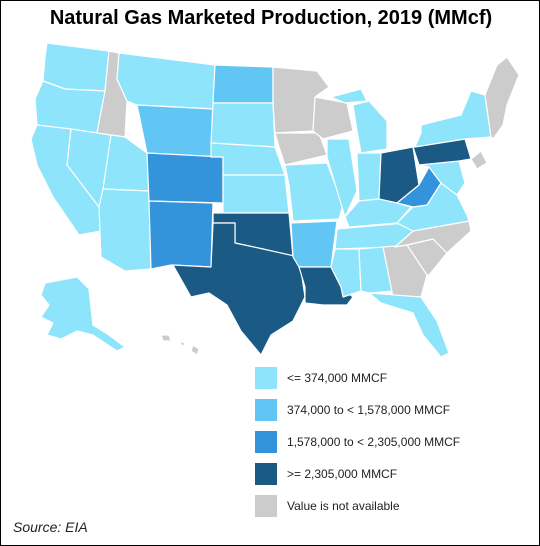 This screenshot has width=540, height=546. Describe the element at coordinates (76, 67) in the screenshot. I see `state-wa` at that location.